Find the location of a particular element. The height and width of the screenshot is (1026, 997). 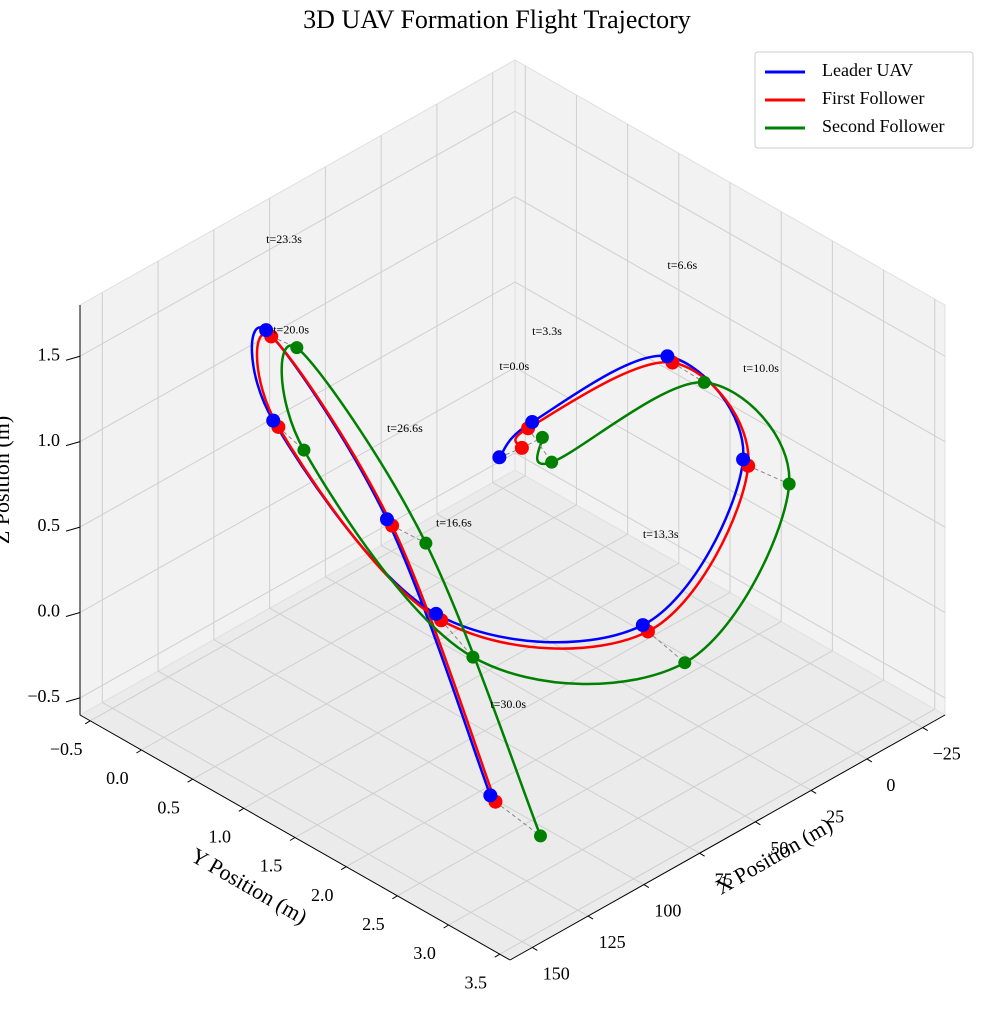

legend-box is located at coordinates (864, 100).